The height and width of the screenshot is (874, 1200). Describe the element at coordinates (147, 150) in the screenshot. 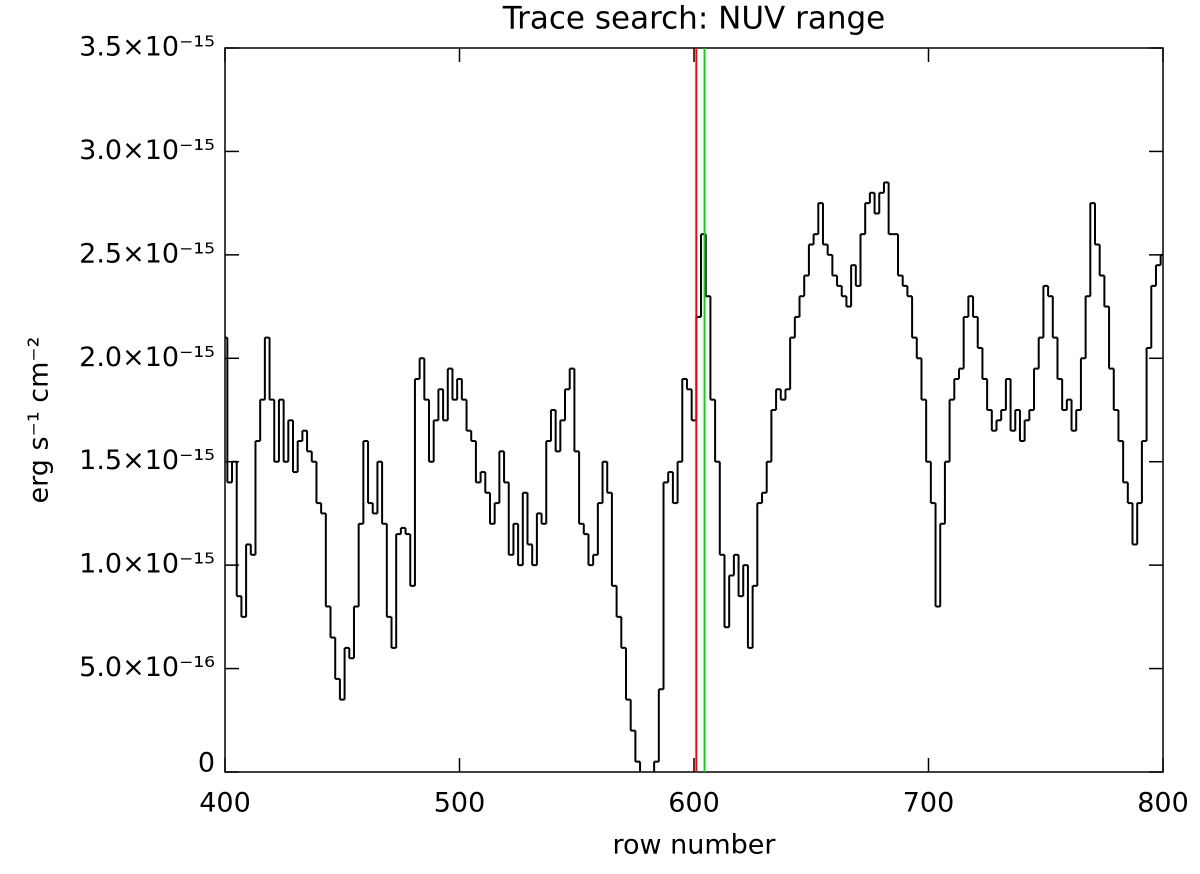

I see `y-tick-label: 3.0×10⁻¹⁵` at that location.